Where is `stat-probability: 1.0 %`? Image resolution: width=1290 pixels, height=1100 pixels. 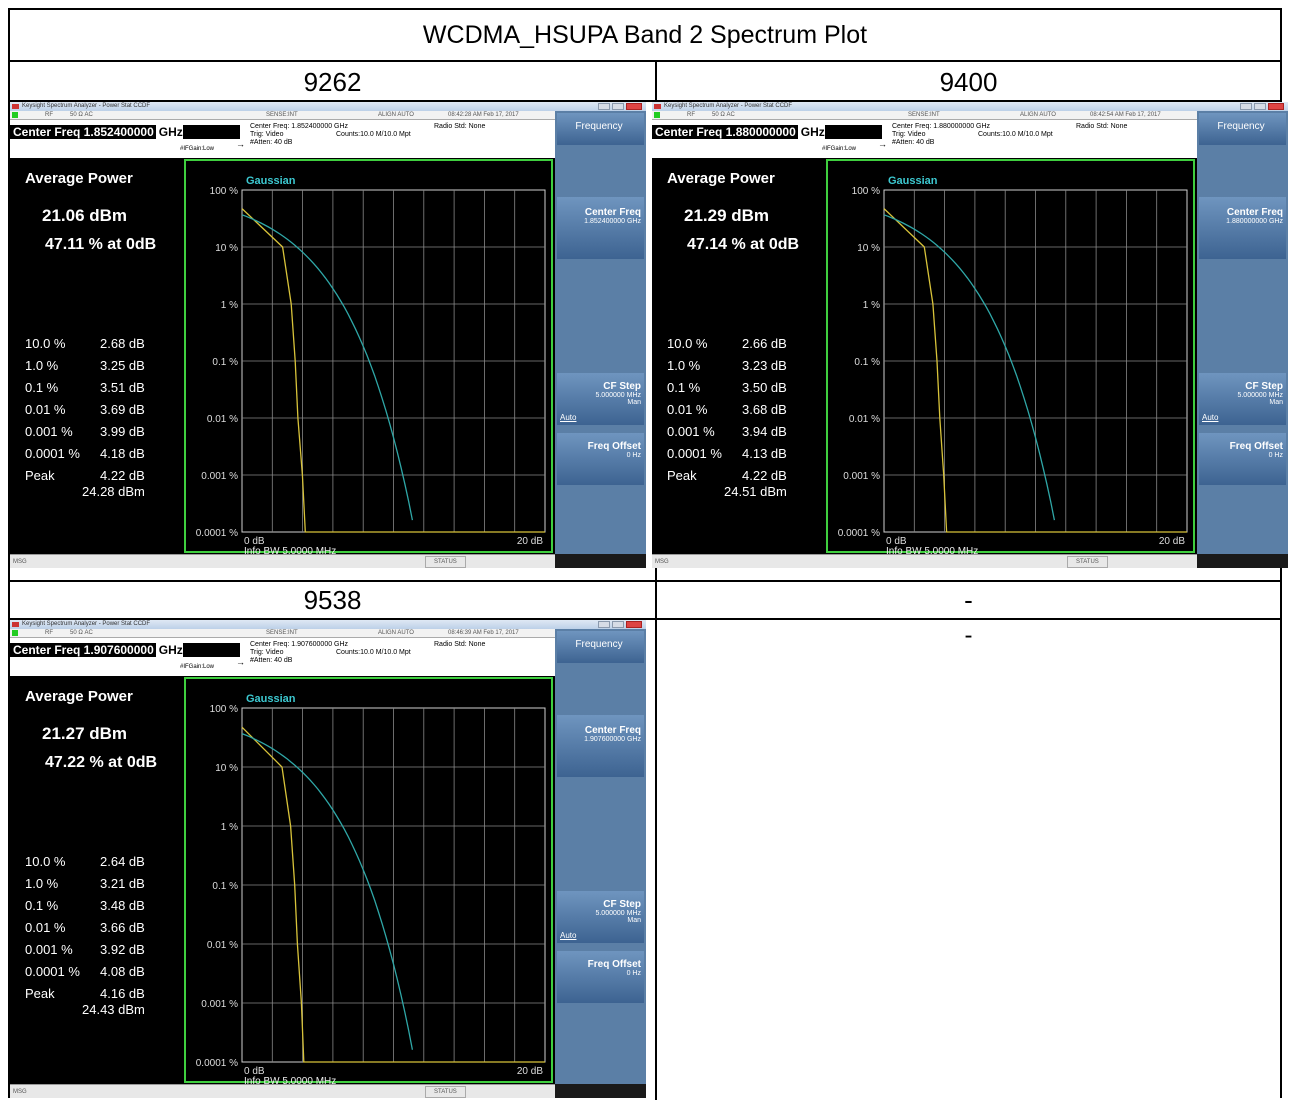
stat-probability: 1.0 % is located at coordinates (42, 883).